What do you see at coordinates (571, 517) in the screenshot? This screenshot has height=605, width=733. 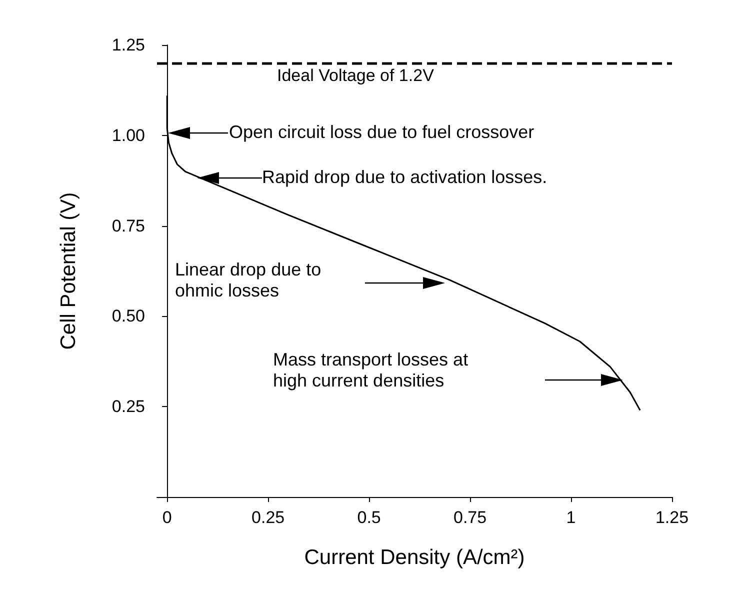 I see `x-tick-label: 1` at bounding box center [571, 517].